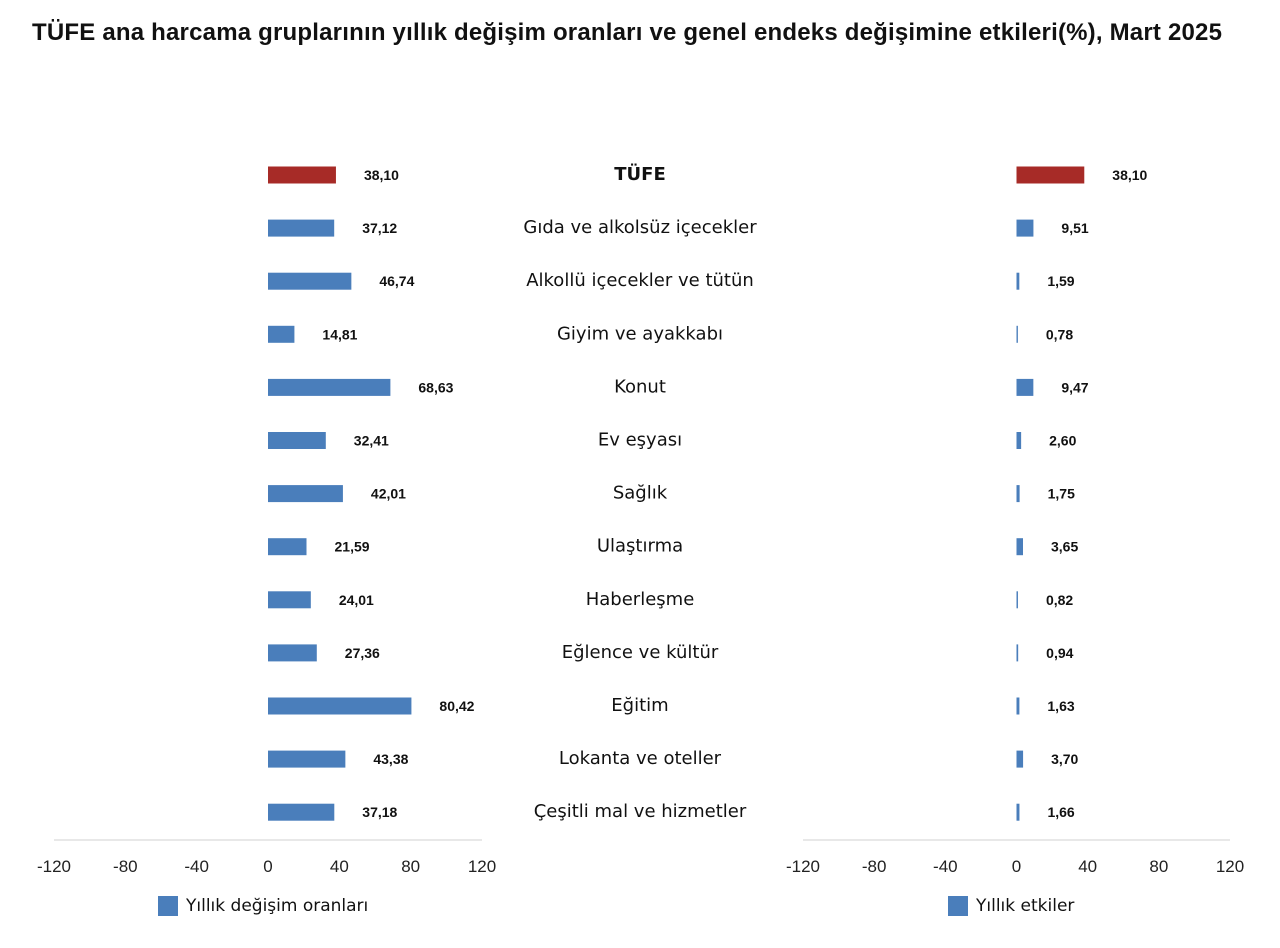 The image size is (1280, 948). What do you see at coordinates (640, 493) in the screenshot?
I see `category-label: Sağlık` at bounding box center [640, 493].